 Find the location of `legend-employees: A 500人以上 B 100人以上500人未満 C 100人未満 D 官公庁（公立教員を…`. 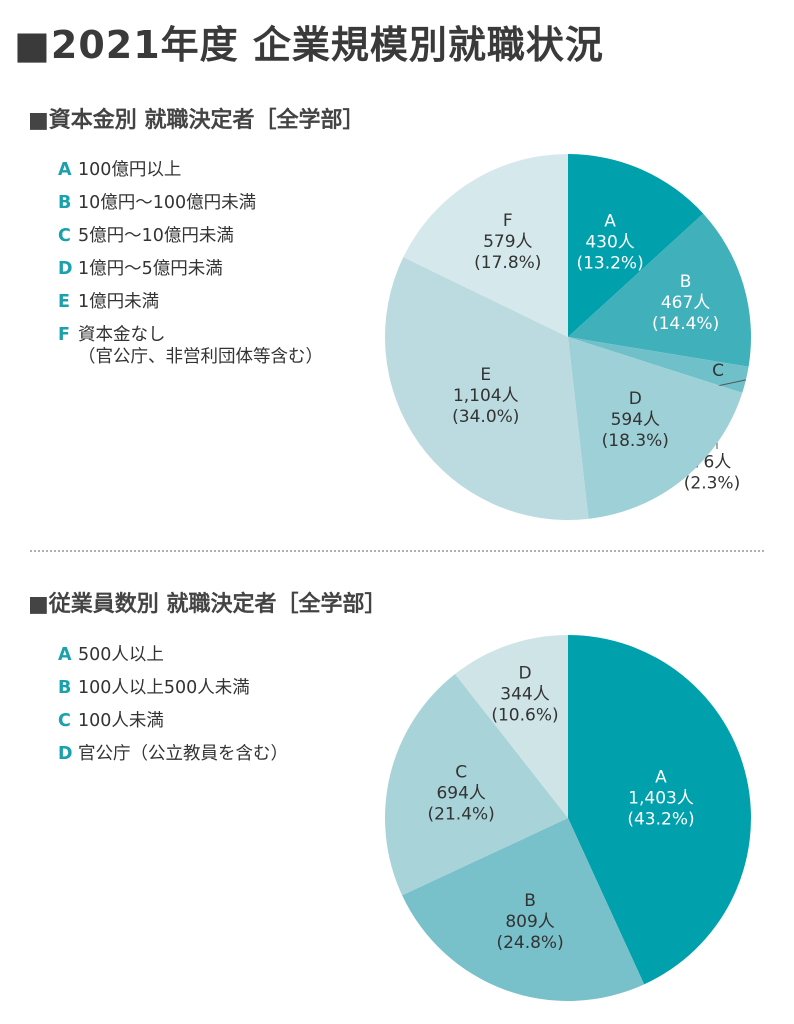

legend-employees: A 500人以上 B 100人以上500人未満 C 100人未満 D 官公庁（公立教員を… is located at coordinates (173, 705).